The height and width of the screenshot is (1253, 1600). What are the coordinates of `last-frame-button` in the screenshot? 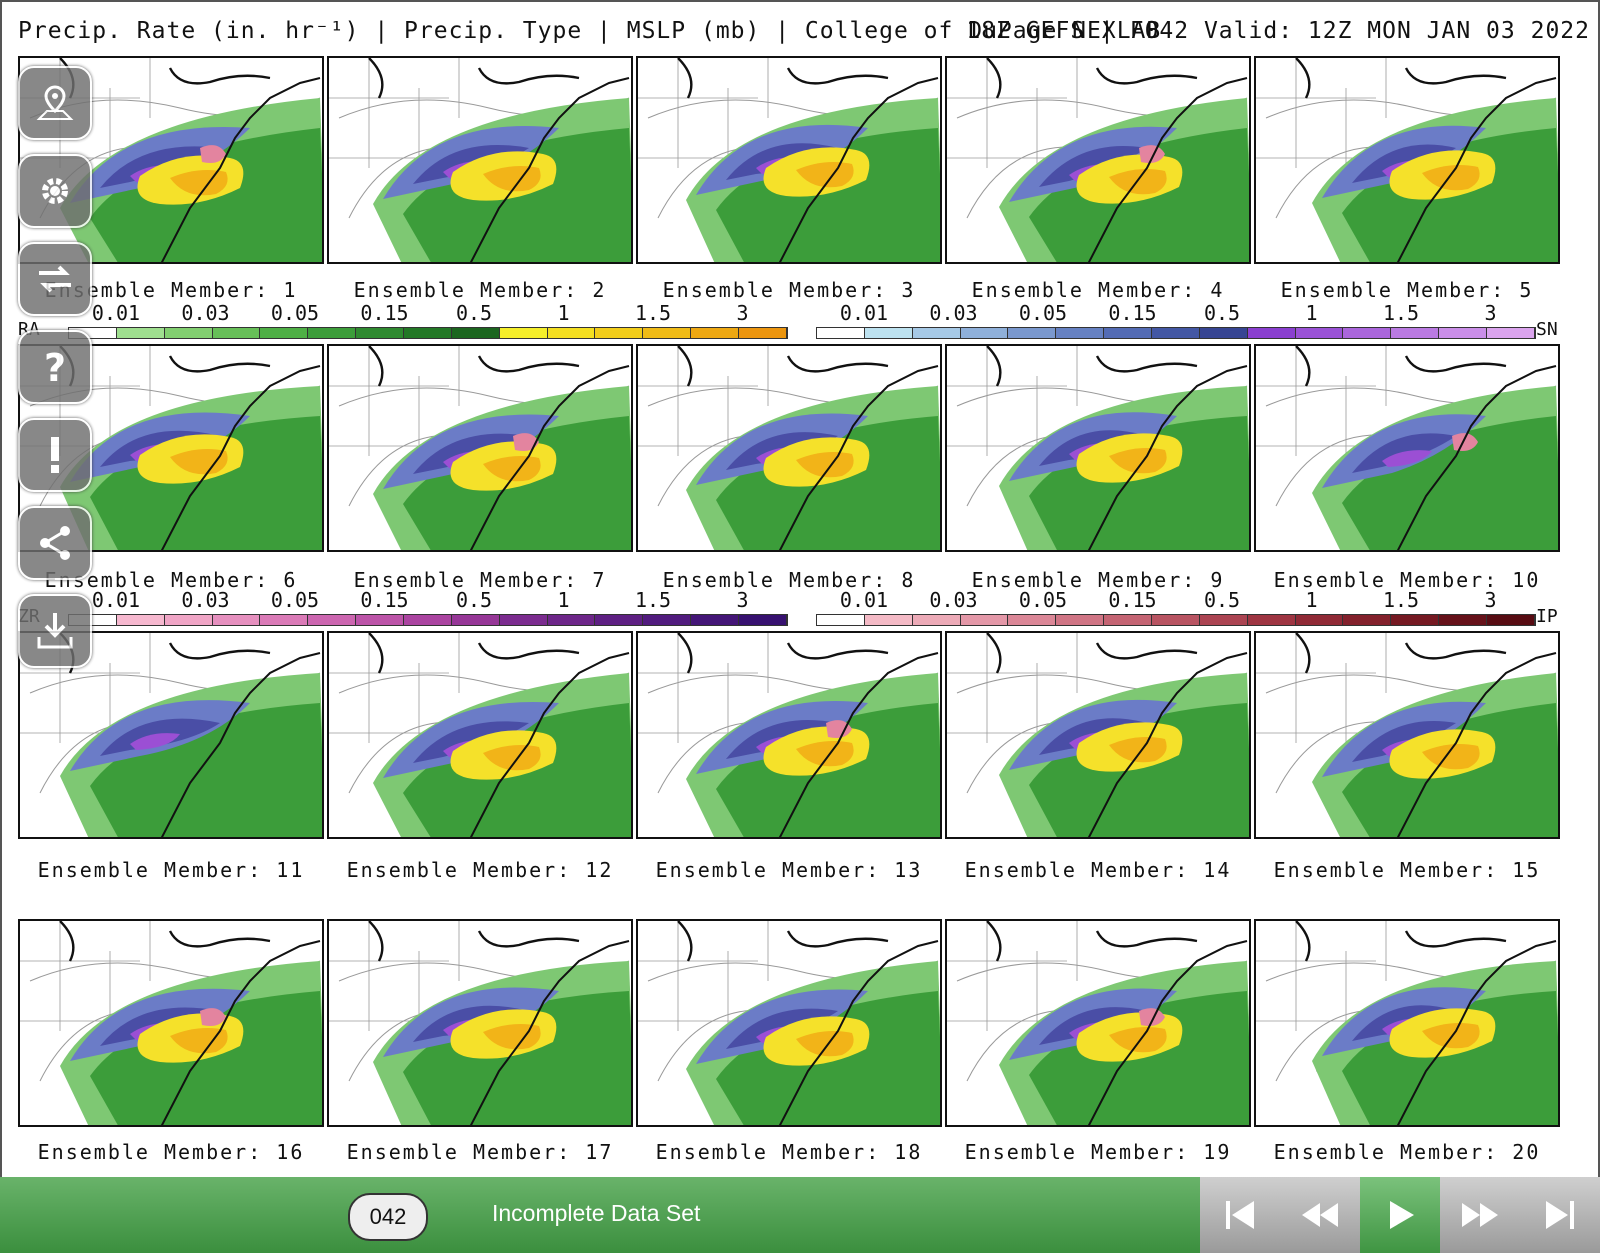 It's located at (1560, 1215).